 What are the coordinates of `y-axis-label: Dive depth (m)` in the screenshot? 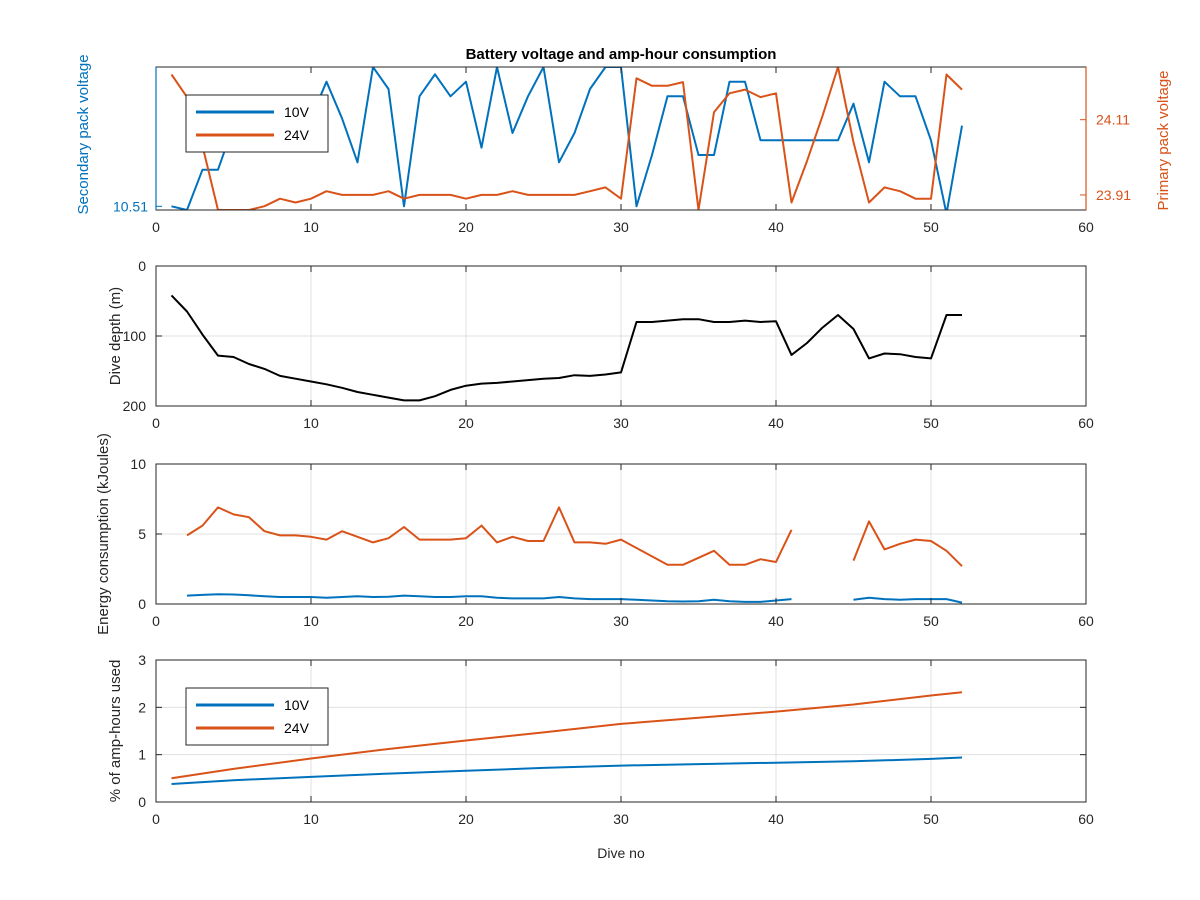 It's located at (115, 336).